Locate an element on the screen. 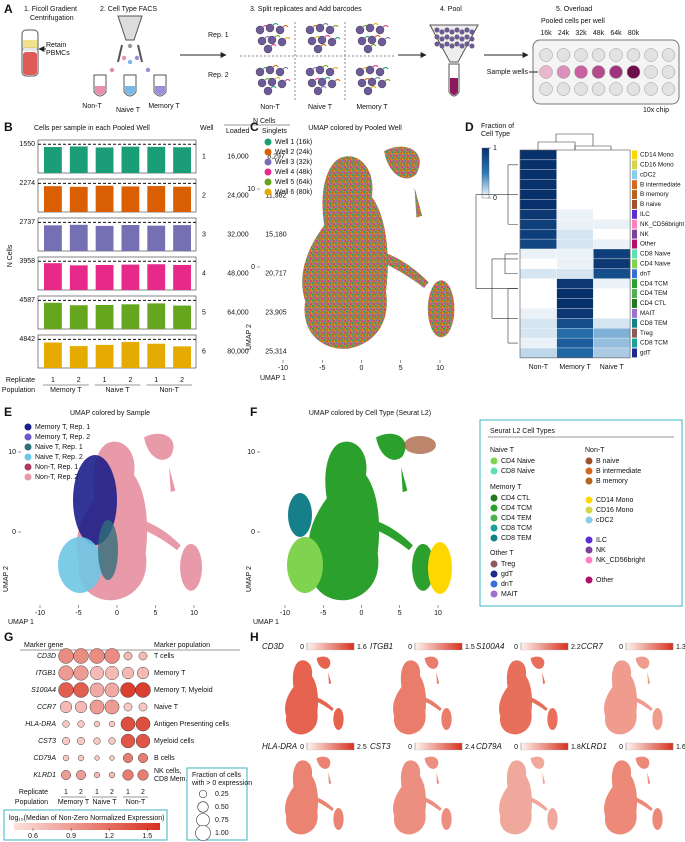  y-tick-label: 3958 is located at coordinates (27, 261).